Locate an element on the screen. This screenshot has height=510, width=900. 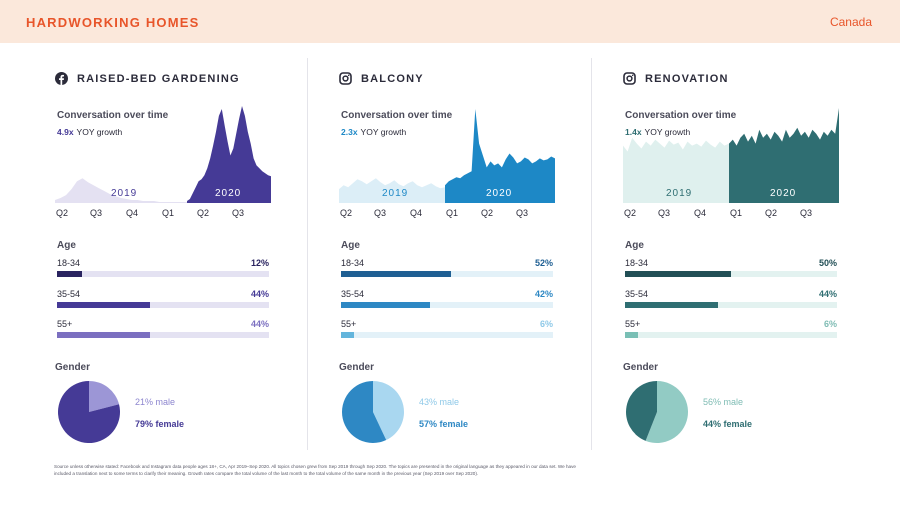
age-percent: 6% is located at coordinates (830, 324).